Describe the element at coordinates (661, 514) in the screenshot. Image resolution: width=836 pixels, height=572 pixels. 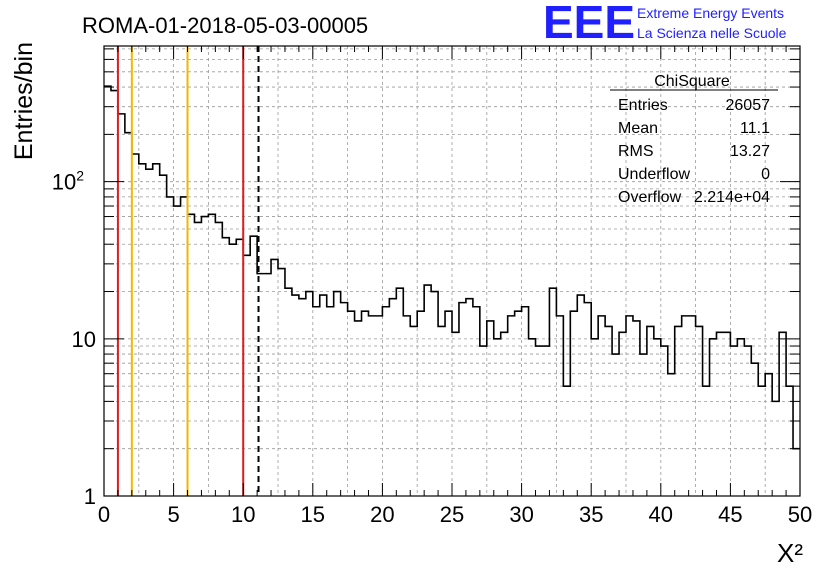
I see `x-tick-label: 40` at that location.